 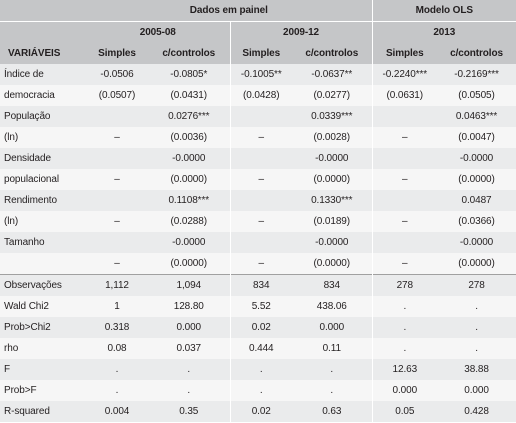 I want to click on table-cell: (0.0277), so click(x=332, y=95).